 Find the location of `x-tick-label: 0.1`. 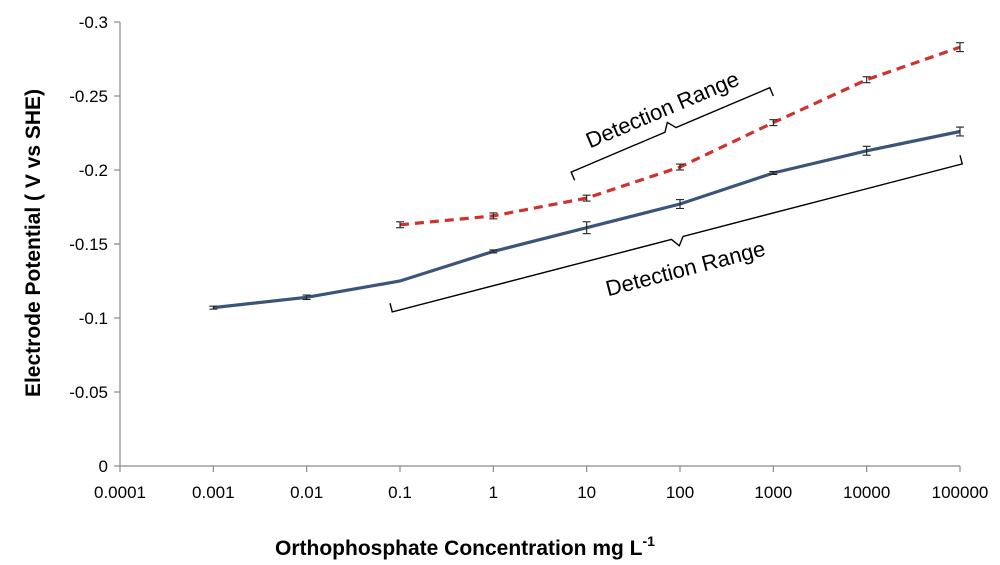

x-tick-label: 0.1 is located at coordinates (400, 492).